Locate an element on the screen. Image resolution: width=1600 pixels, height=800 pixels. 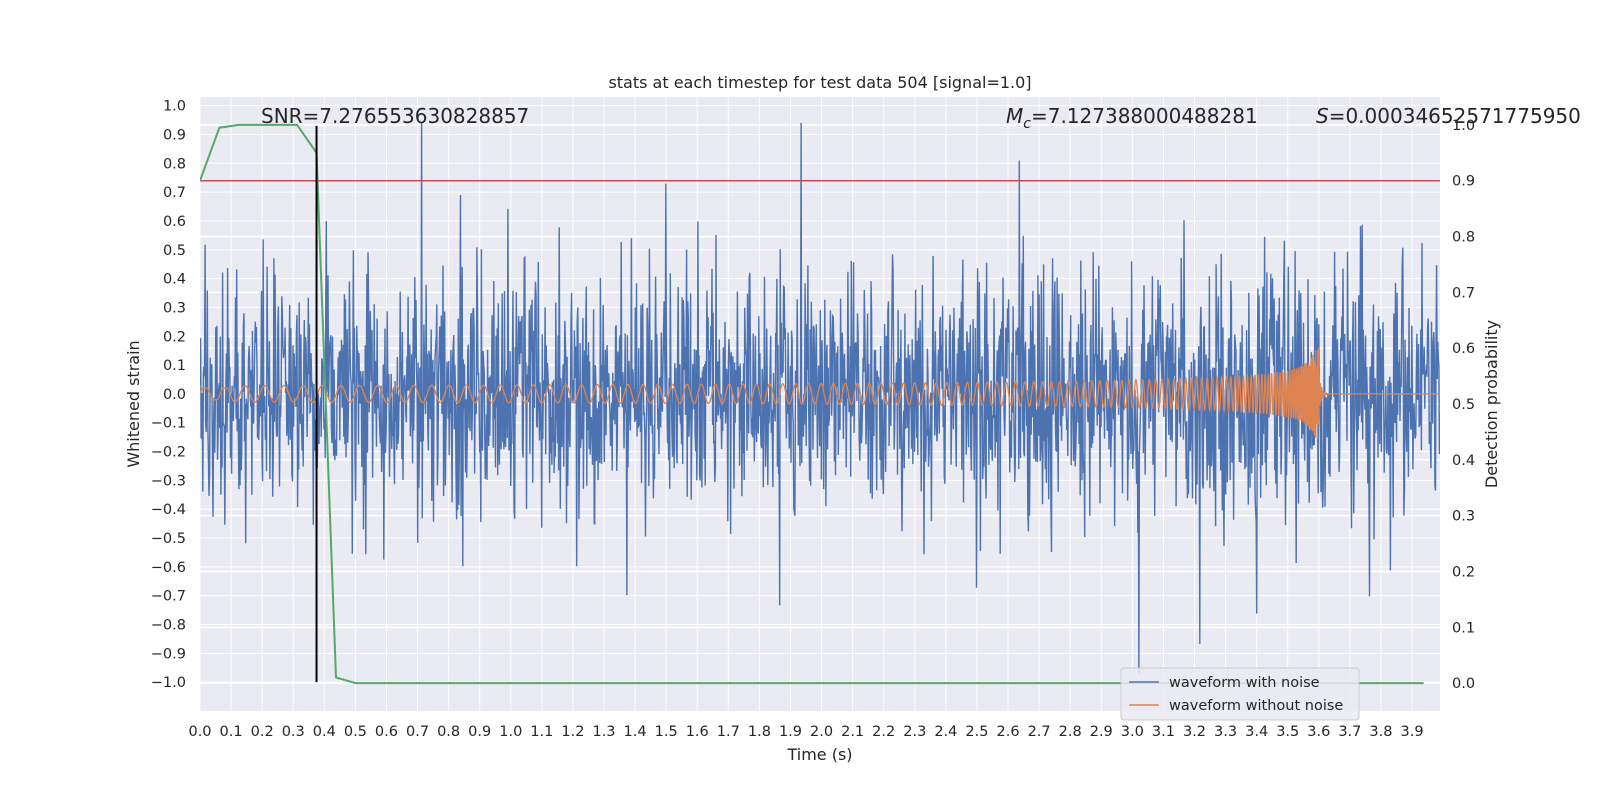
x-tick-label: 0.5 is located at coordinates (355, 732).